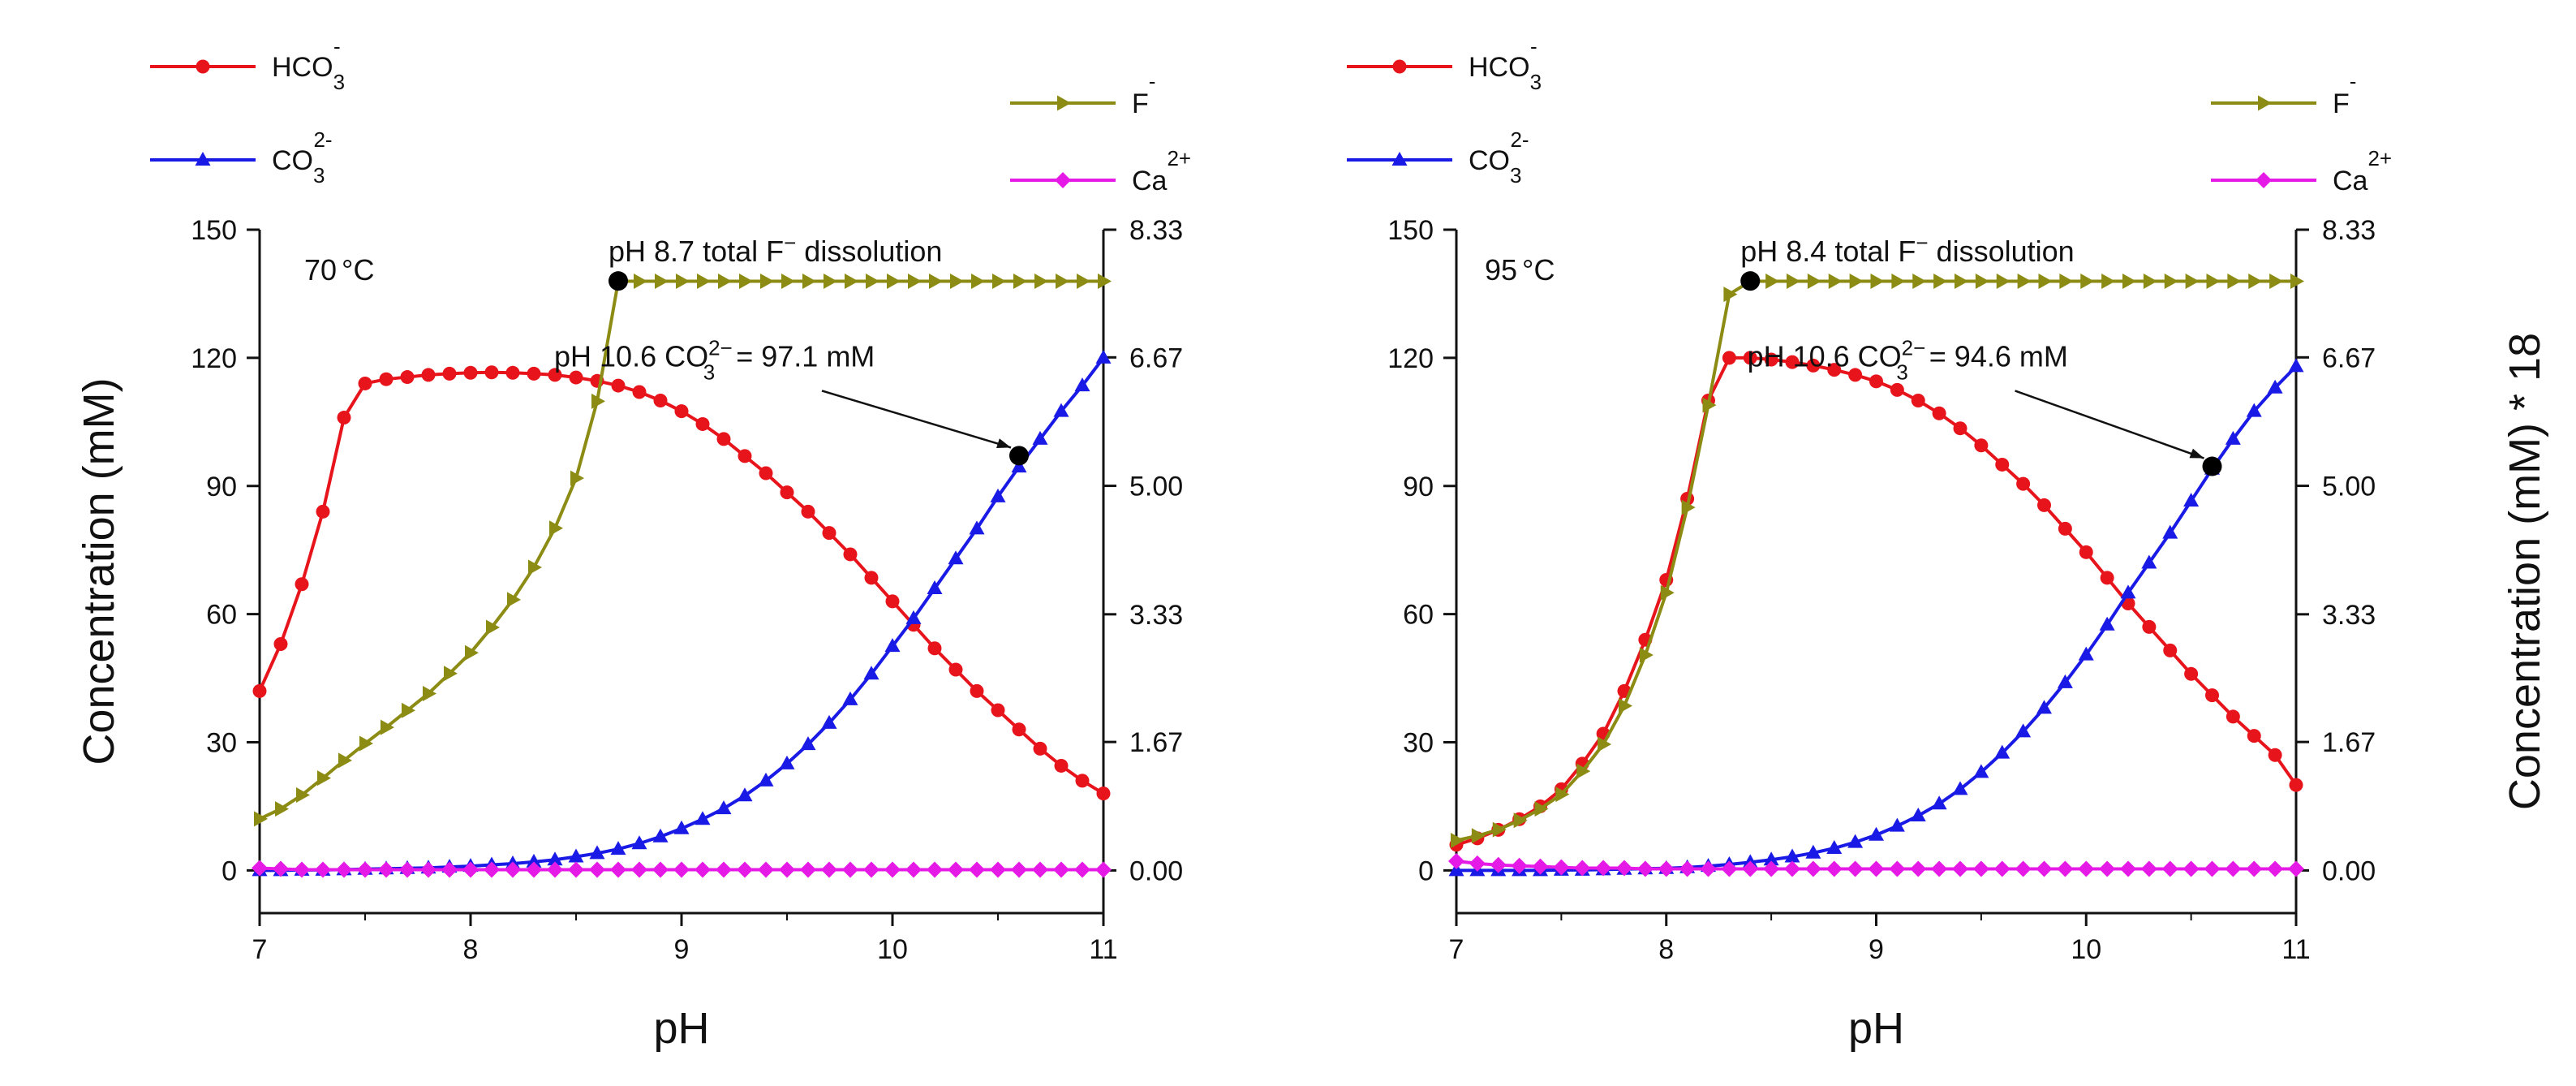 The height and width of the screenshot is (1086, 2576). I want to click on x-tick-label: 11, so click(1103, 949).